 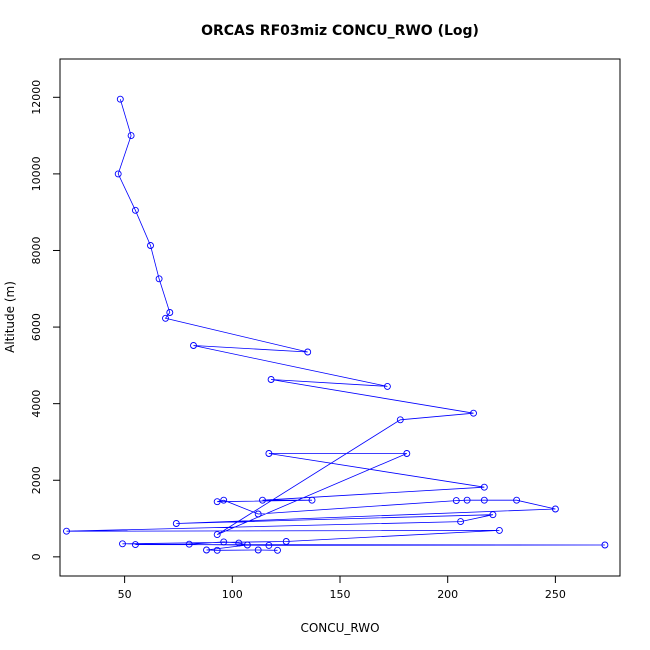 I want to click on y-tick-label: 6000, so click(x=36, y=327).